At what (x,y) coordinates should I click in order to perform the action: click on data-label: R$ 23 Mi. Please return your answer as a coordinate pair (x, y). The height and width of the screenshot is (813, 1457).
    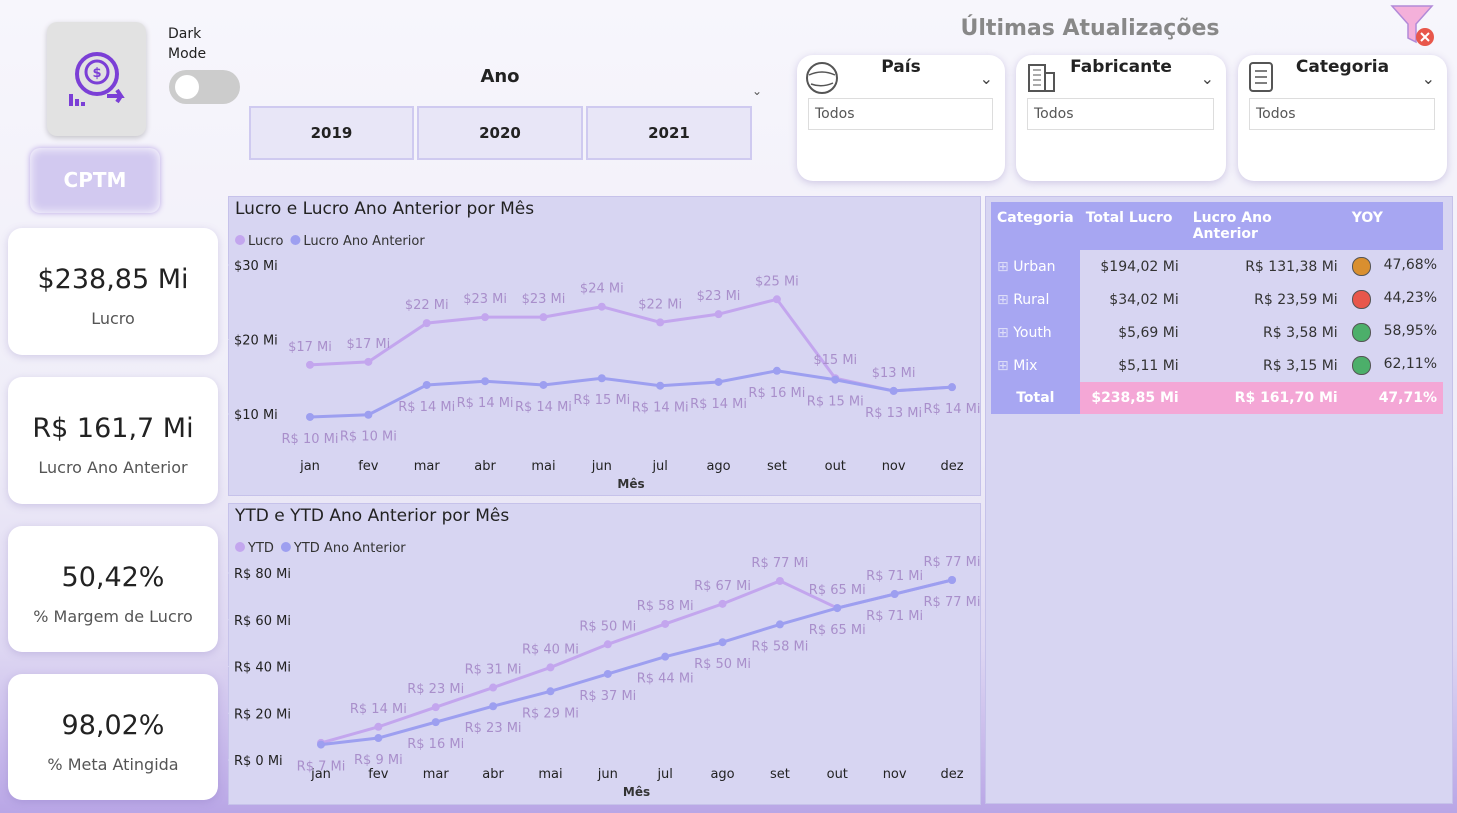
    Looking at the image, I should click on (435, 689).